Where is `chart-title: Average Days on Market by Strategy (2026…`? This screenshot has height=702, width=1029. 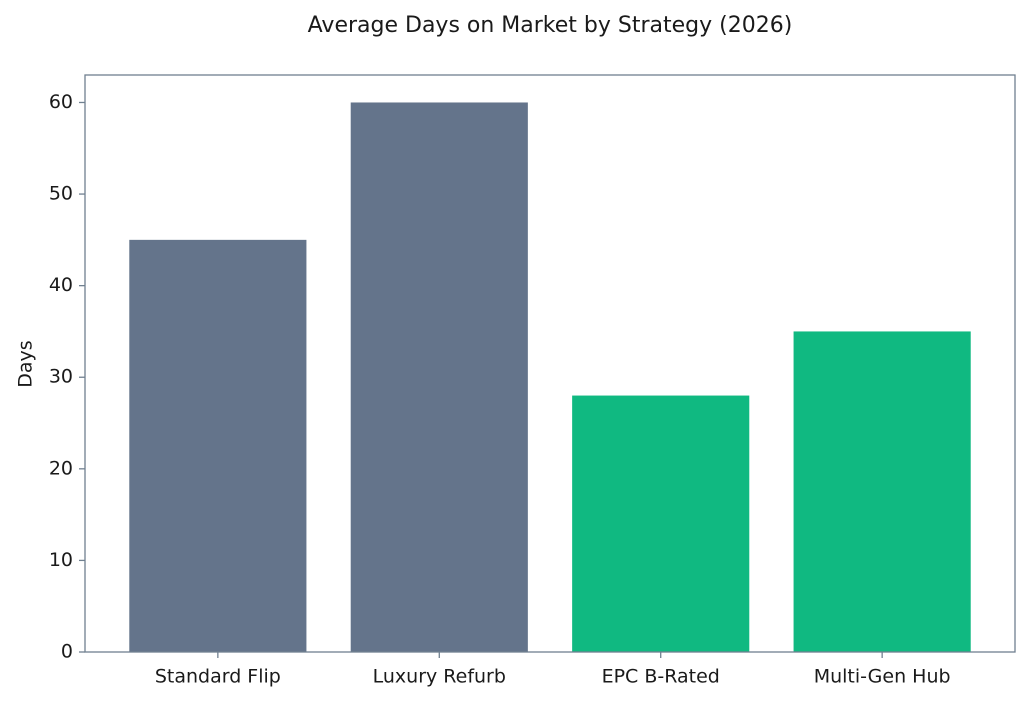 chart-title: Average Days on Market by Strategy (2026… is located at coordinates (550, 25).